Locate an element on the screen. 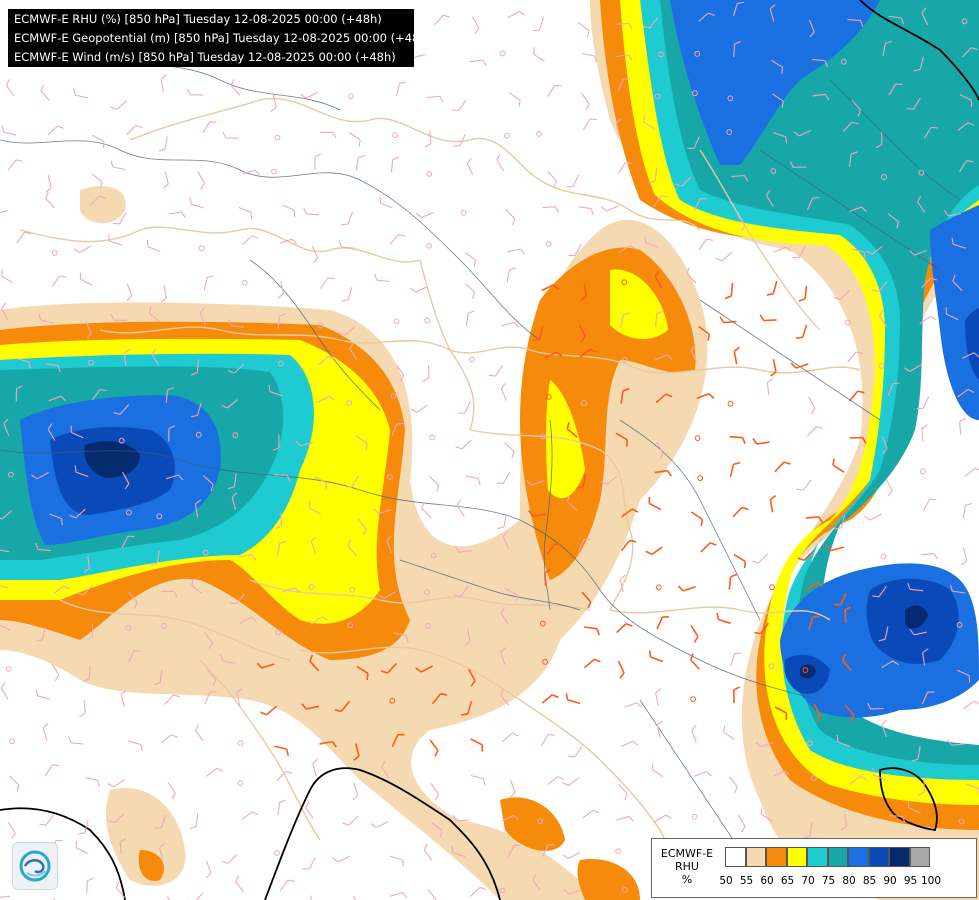  legend-tick-label: 80 is located at coordinates (849, 881).